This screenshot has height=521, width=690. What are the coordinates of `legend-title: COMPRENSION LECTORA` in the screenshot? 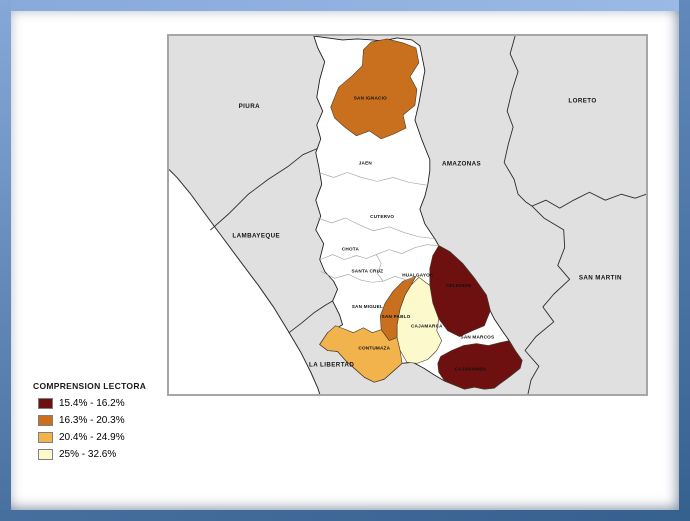 It's located at (90, 386).